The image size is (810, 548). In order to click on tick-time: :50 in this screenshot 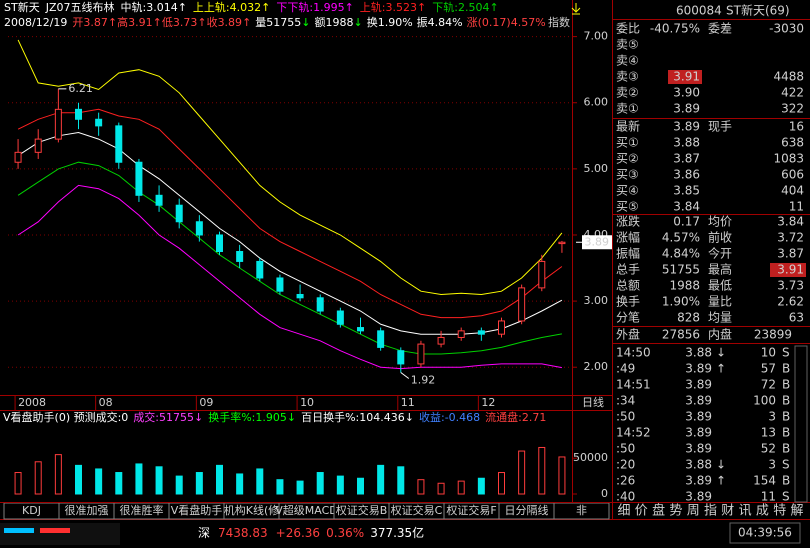, I will do `click(625, 417)`.